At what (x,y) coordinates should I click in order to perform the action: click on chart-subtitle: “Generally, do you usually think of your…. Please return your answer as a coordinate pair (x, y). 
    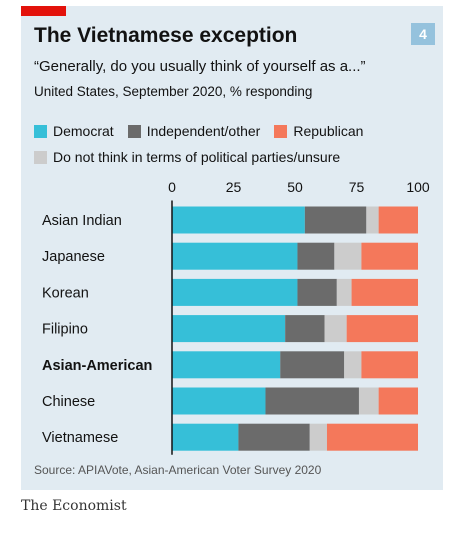
    Looking at the image, I should click on (200, 66).